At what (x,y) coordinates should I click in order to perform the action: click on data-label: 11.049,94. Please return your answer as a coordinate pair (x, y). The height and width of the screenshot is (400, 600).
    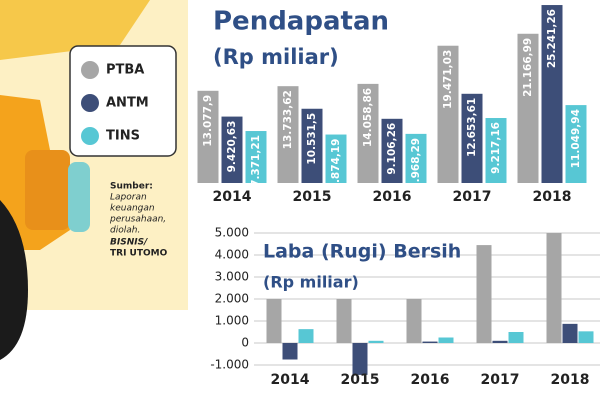
    Looking at the image, I should click on (576, 138).